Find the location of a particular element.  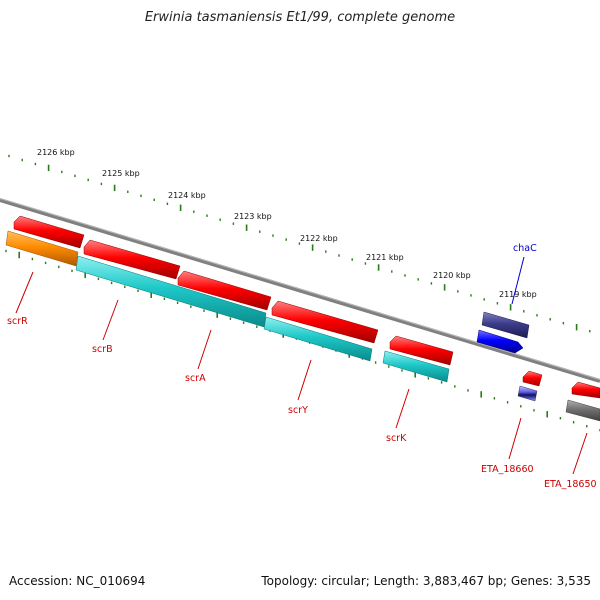

cds-scrR is located at coordinates (49, 232).